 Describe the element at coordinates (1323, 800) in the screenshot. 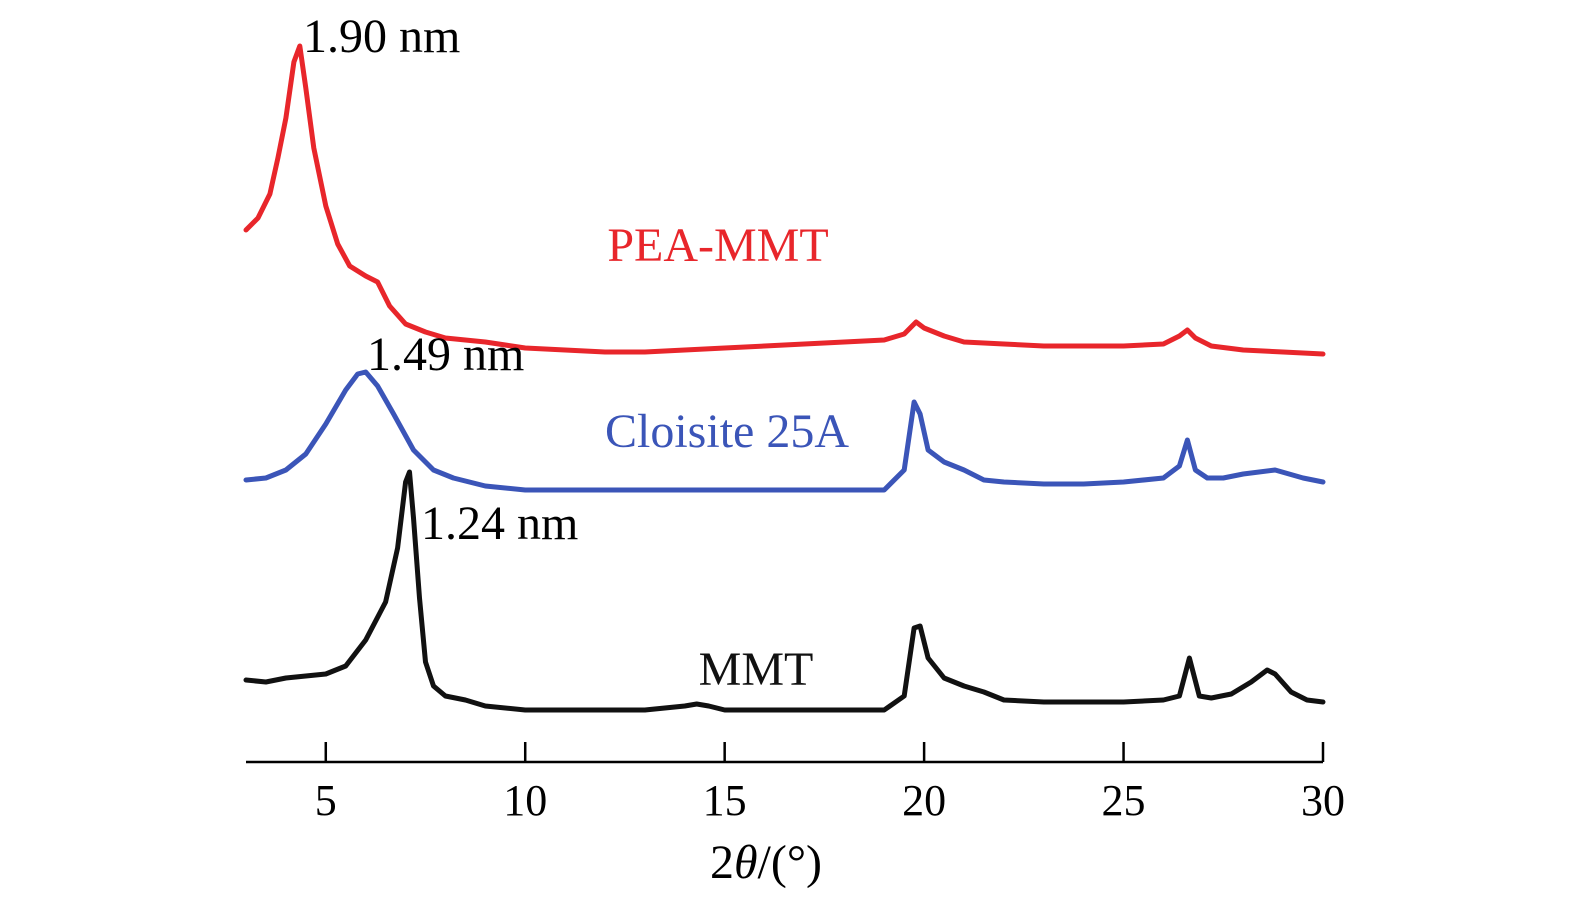

I see `x-tick-label-30: 30` at that location.